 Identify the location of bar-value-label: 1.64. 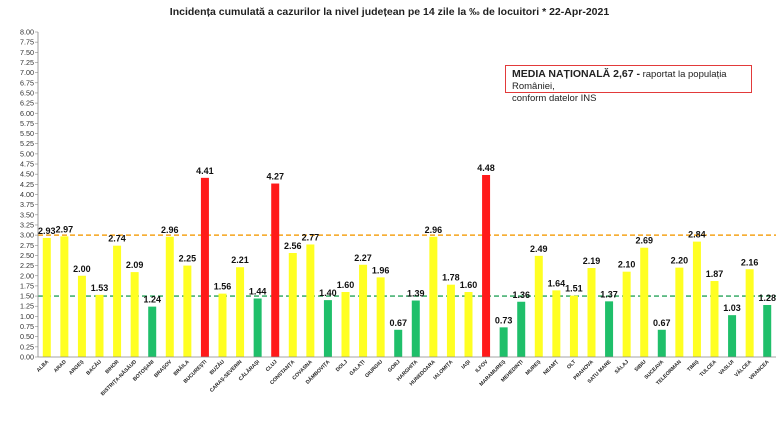
(557, 283).